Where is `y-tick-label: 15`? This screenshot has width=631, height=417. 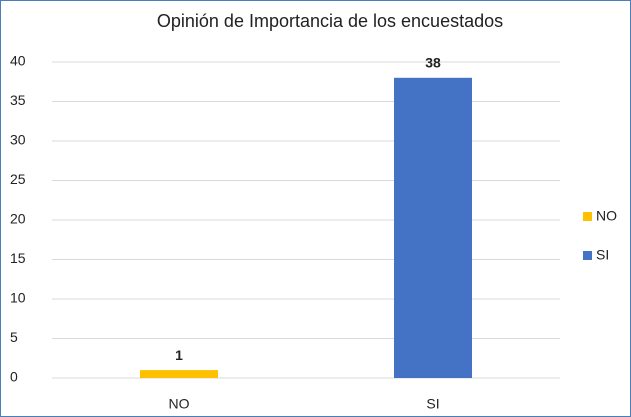 y-tick-label: 15 is located at coordinates (18, 258).